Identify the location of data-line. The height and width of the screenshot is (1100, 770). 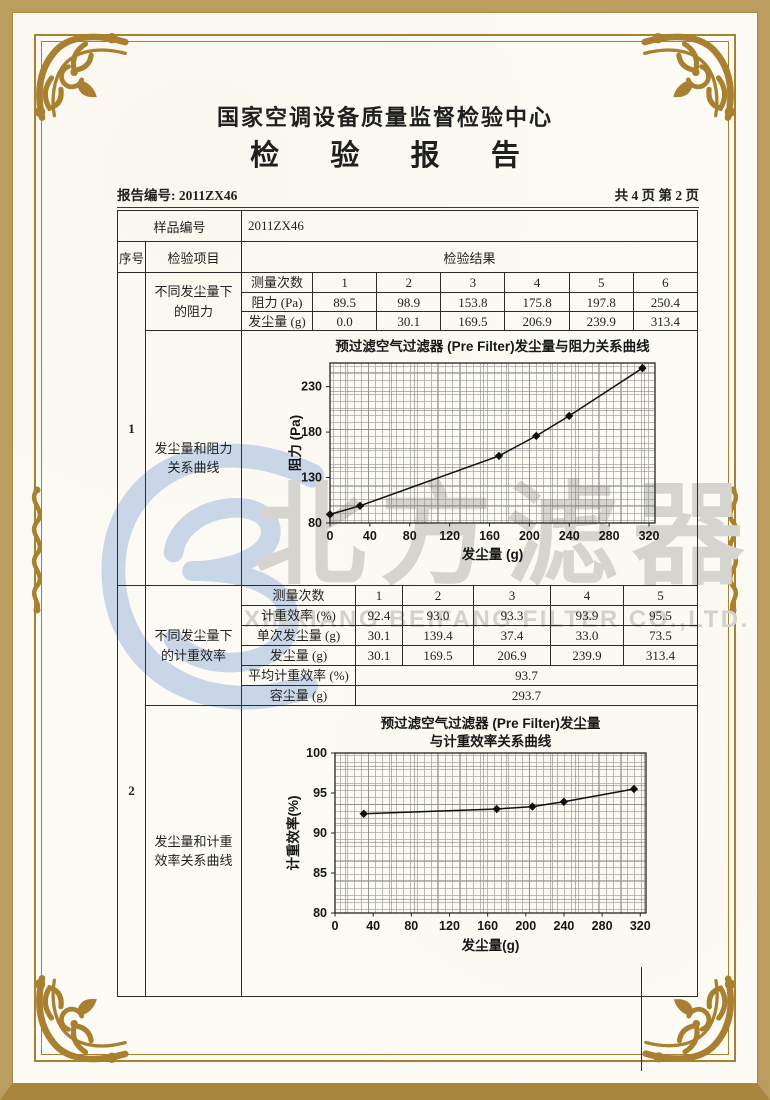
(486, 441).